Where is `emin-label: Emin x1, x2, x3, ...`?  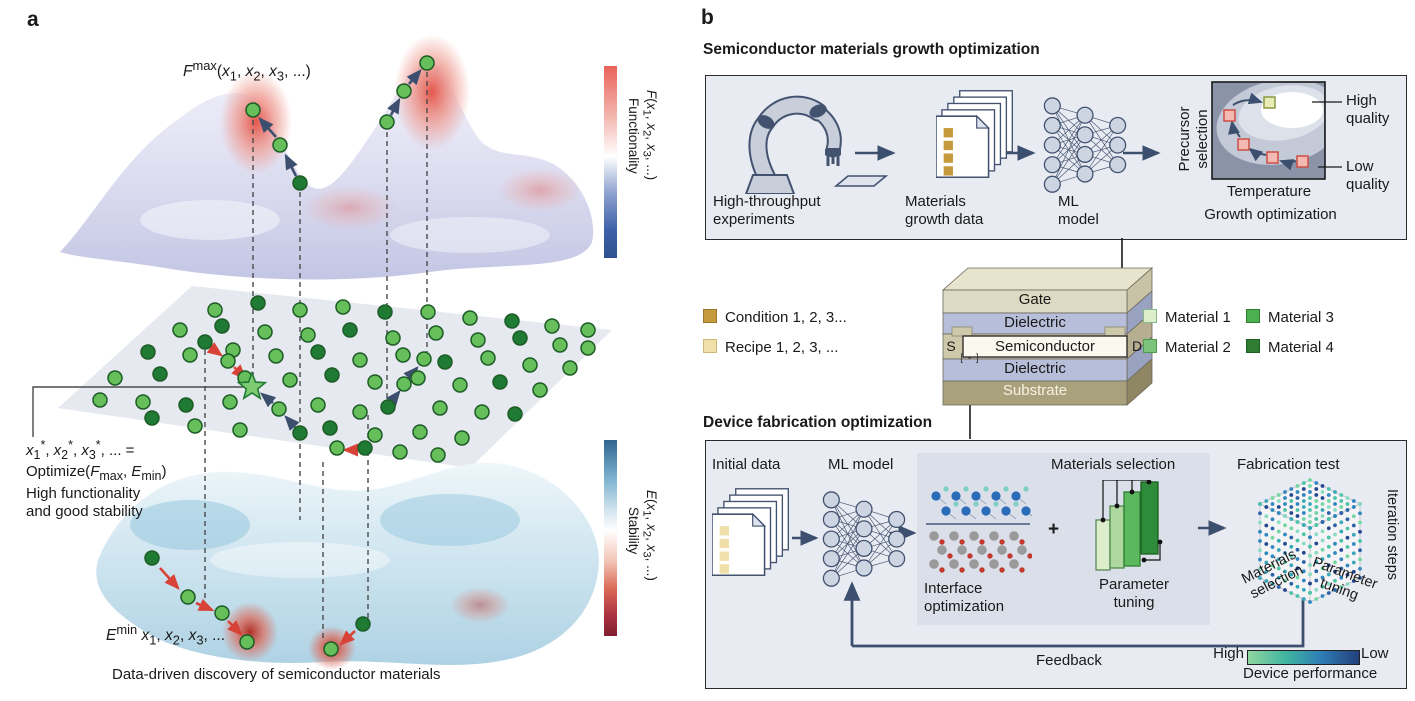 emin-label: Emin x1, x2, x3, ... is located at coordinates (166, 635).